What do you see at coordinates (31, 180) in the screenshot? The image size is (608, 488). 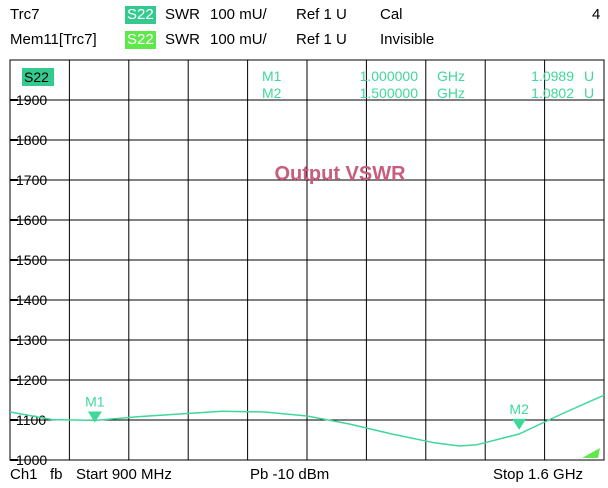 I see `y-tick-label: 1700` at bounding box center [31, 180].